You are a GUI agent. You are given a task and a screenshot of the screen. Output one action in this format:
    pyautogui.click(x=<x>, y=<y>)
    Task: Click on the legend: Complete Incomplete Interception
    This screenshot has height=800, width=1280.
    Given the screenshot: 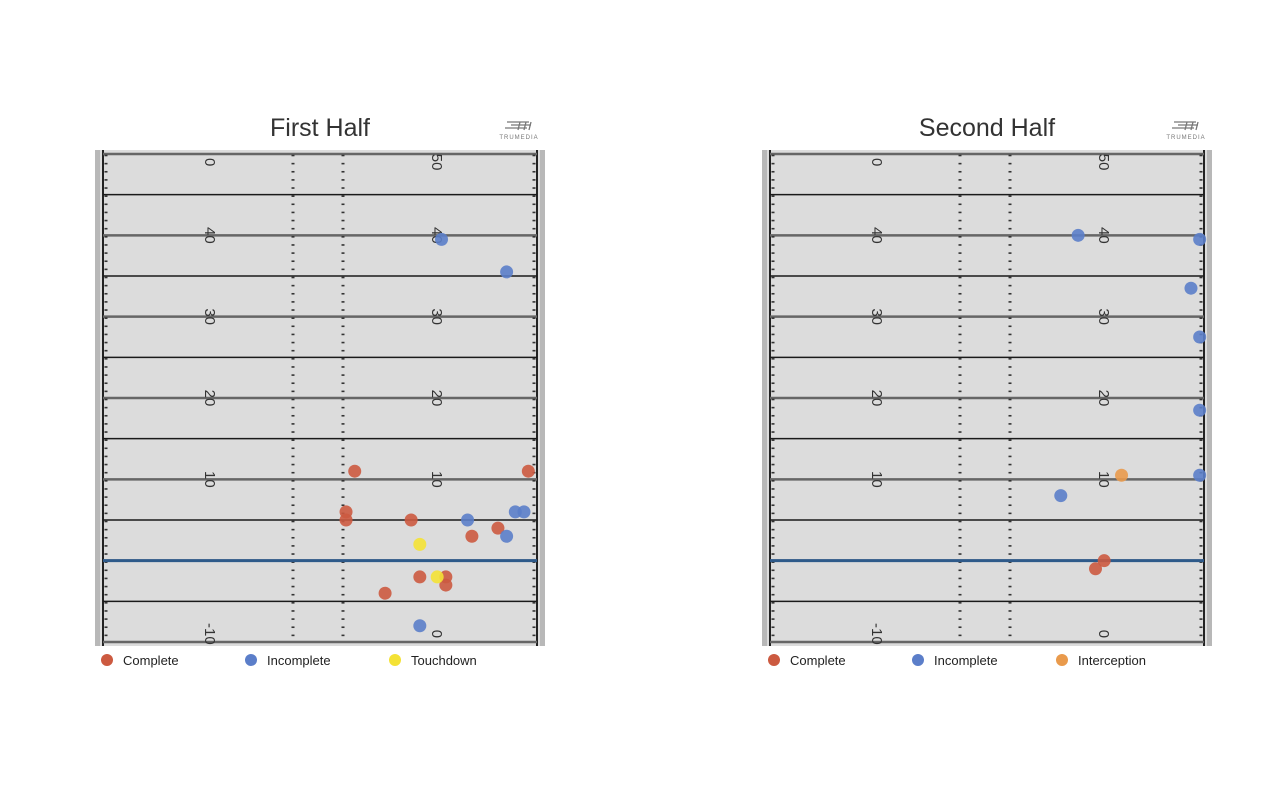 What is the action you would take?
    pyautogui.click(x=990, y=660)
    